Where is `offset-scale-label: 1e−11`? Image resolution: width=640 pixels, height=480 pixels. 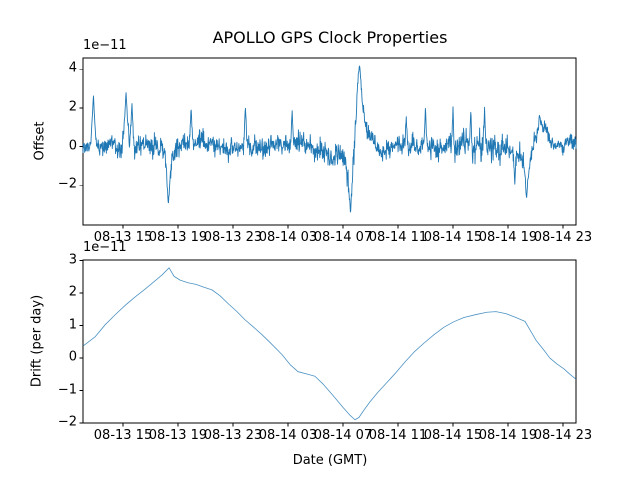 offset-scale-label: 1e−11 is located at coordinates (105, 45).